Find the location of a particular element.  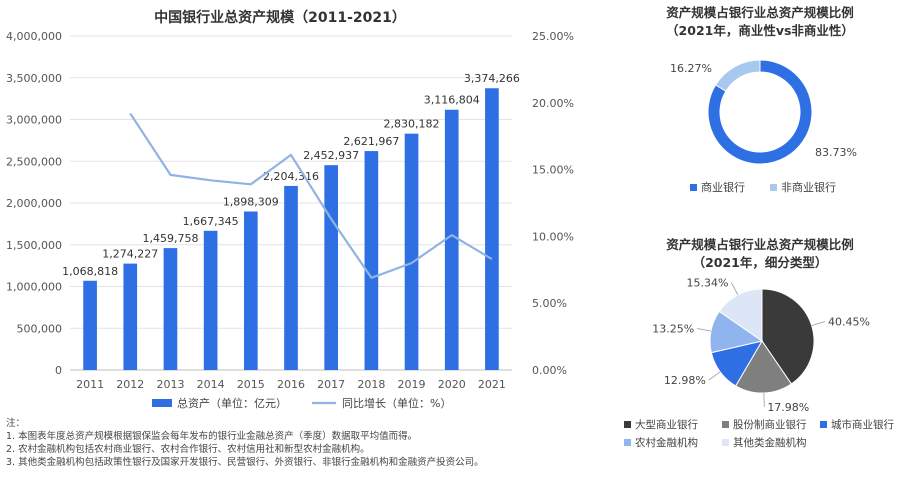

pie-legend-label: 股份制商业银行 is located at coordinates (770, 424).